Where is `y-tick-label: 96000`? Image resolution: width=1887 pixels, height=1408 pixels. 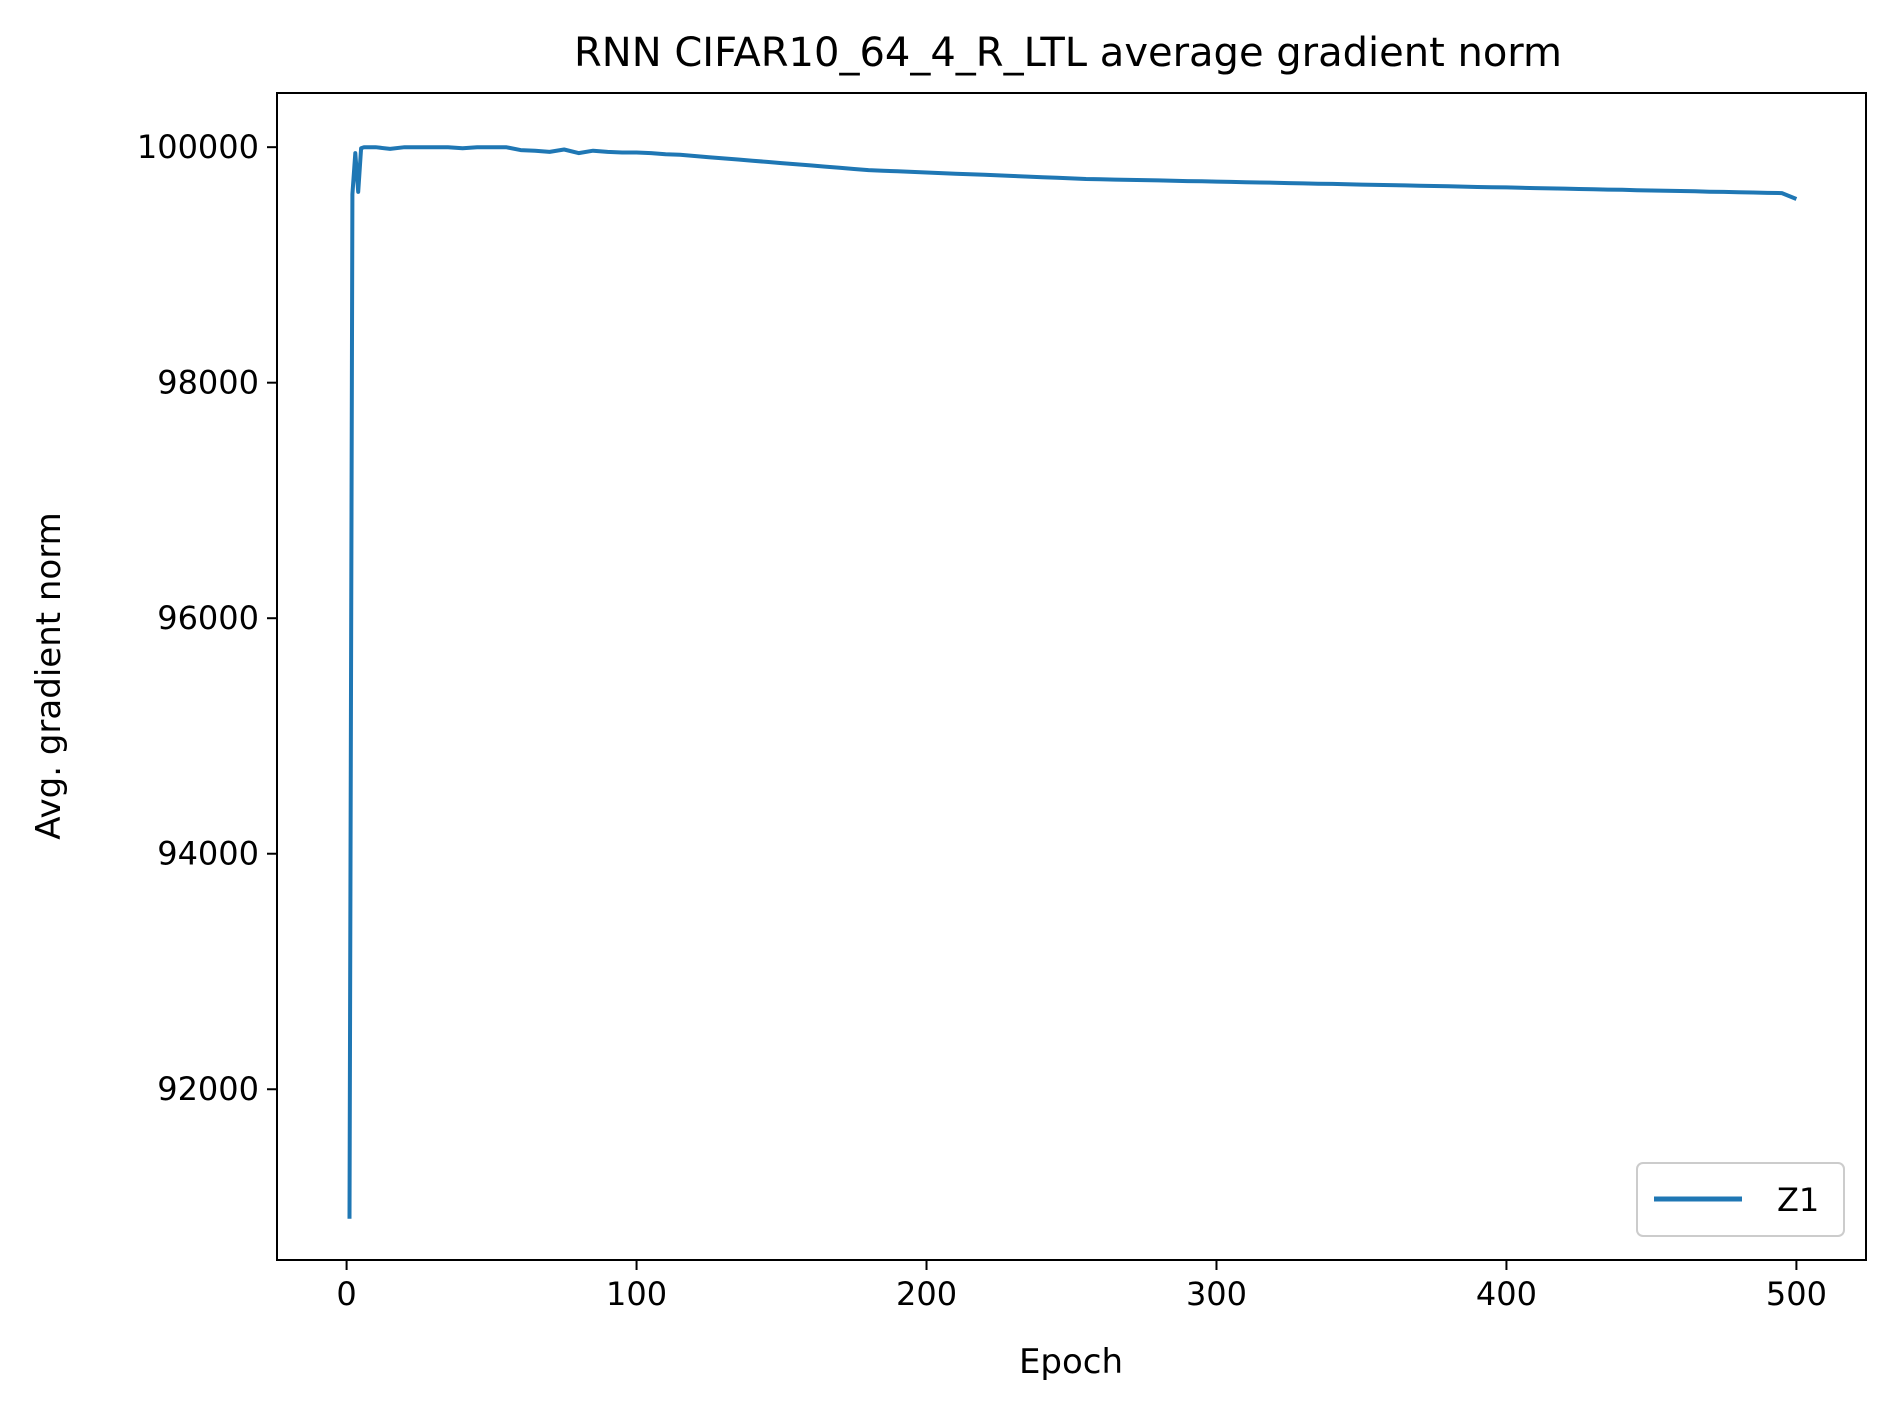
y-tick-label: 96000 is located at coordinates (208, 618).